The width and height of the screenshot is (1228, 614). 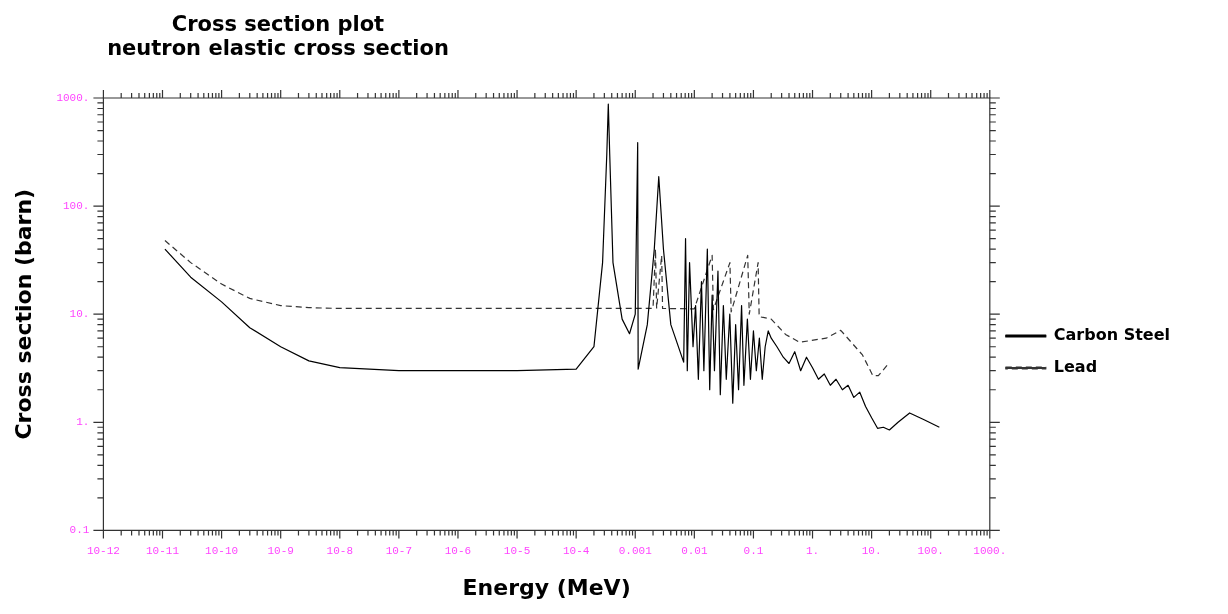 What do you see at coordinates (280, 550) in the screenshot?
I see `x-tick-label: 10-9` at bounding box center [280, 550].